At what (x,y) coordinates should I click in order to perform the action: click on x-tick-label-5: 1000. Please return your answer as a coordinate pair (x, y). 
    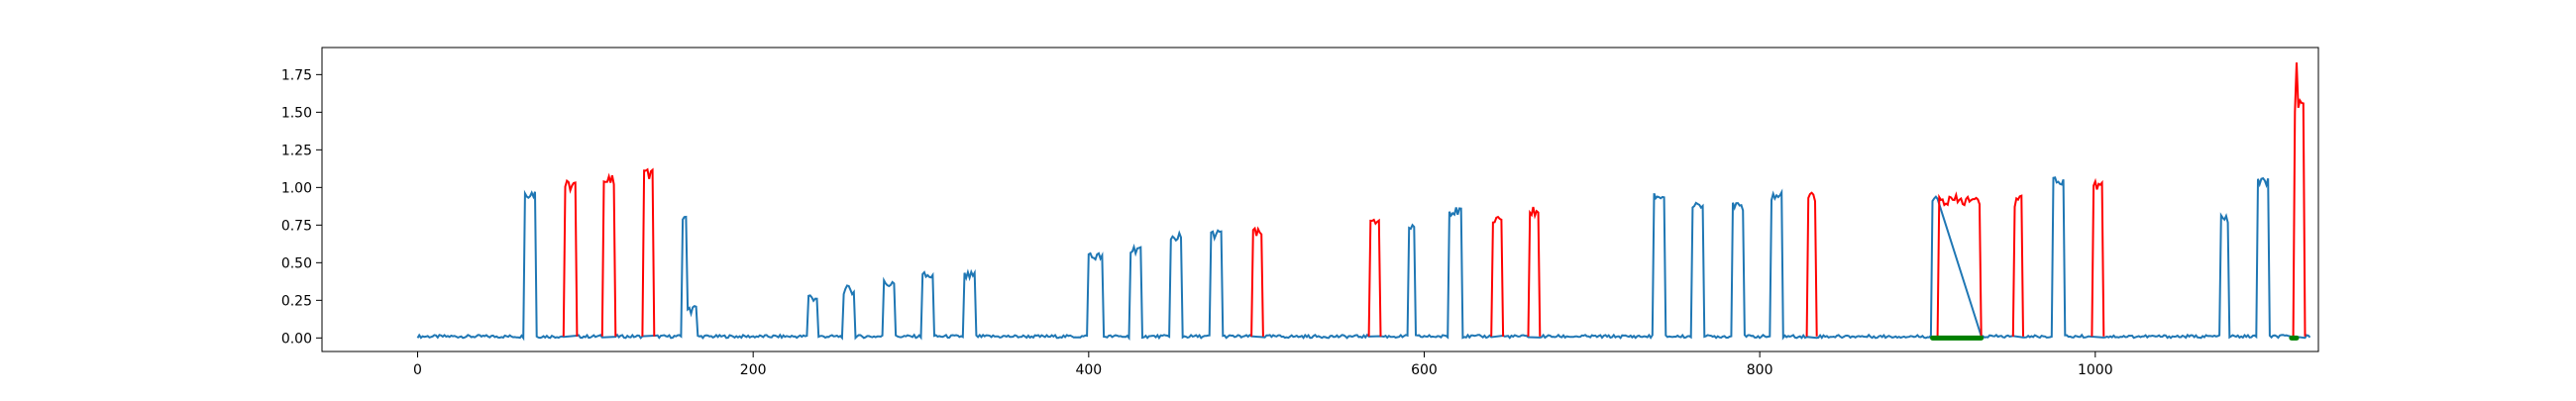
    Looking at the image, I should click on (2095, 370).